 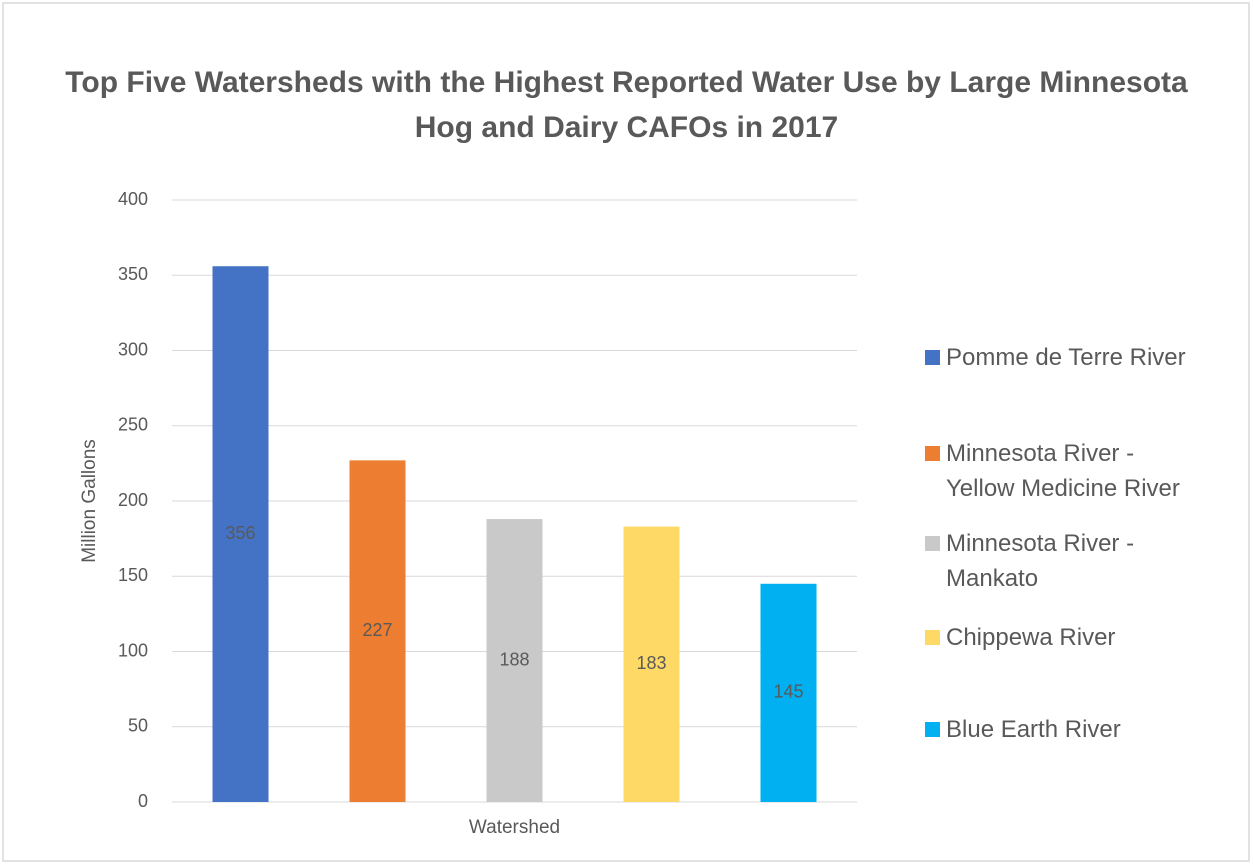 What do you see at coordinates (133, 575) in the screenshot?
I see `y-tick-label: 150` at bounding box center [133, 575].